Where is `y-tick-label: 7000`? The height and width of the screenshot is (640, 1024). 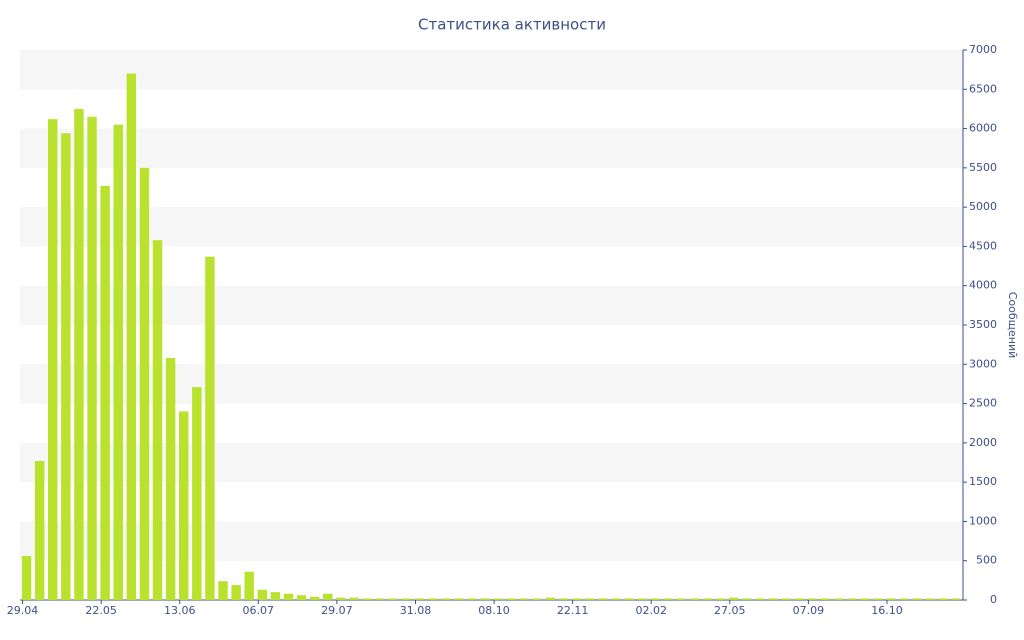
y-tick-label: 7000 is located at coordinates (983, 49).